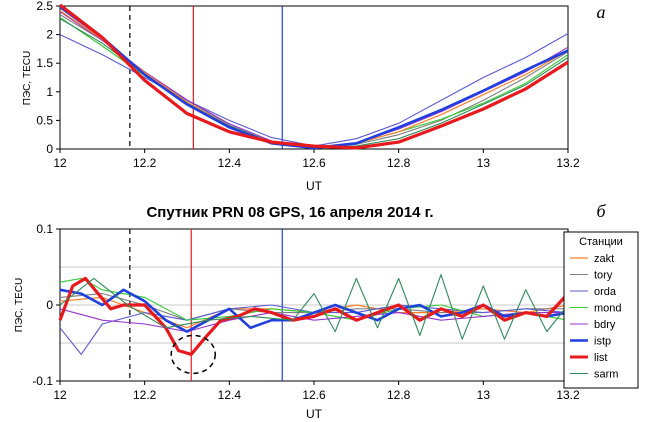 The height and width of the screenshot is (422, 651). I want to click on x-axis-label-b: UT, so click(314, 414).